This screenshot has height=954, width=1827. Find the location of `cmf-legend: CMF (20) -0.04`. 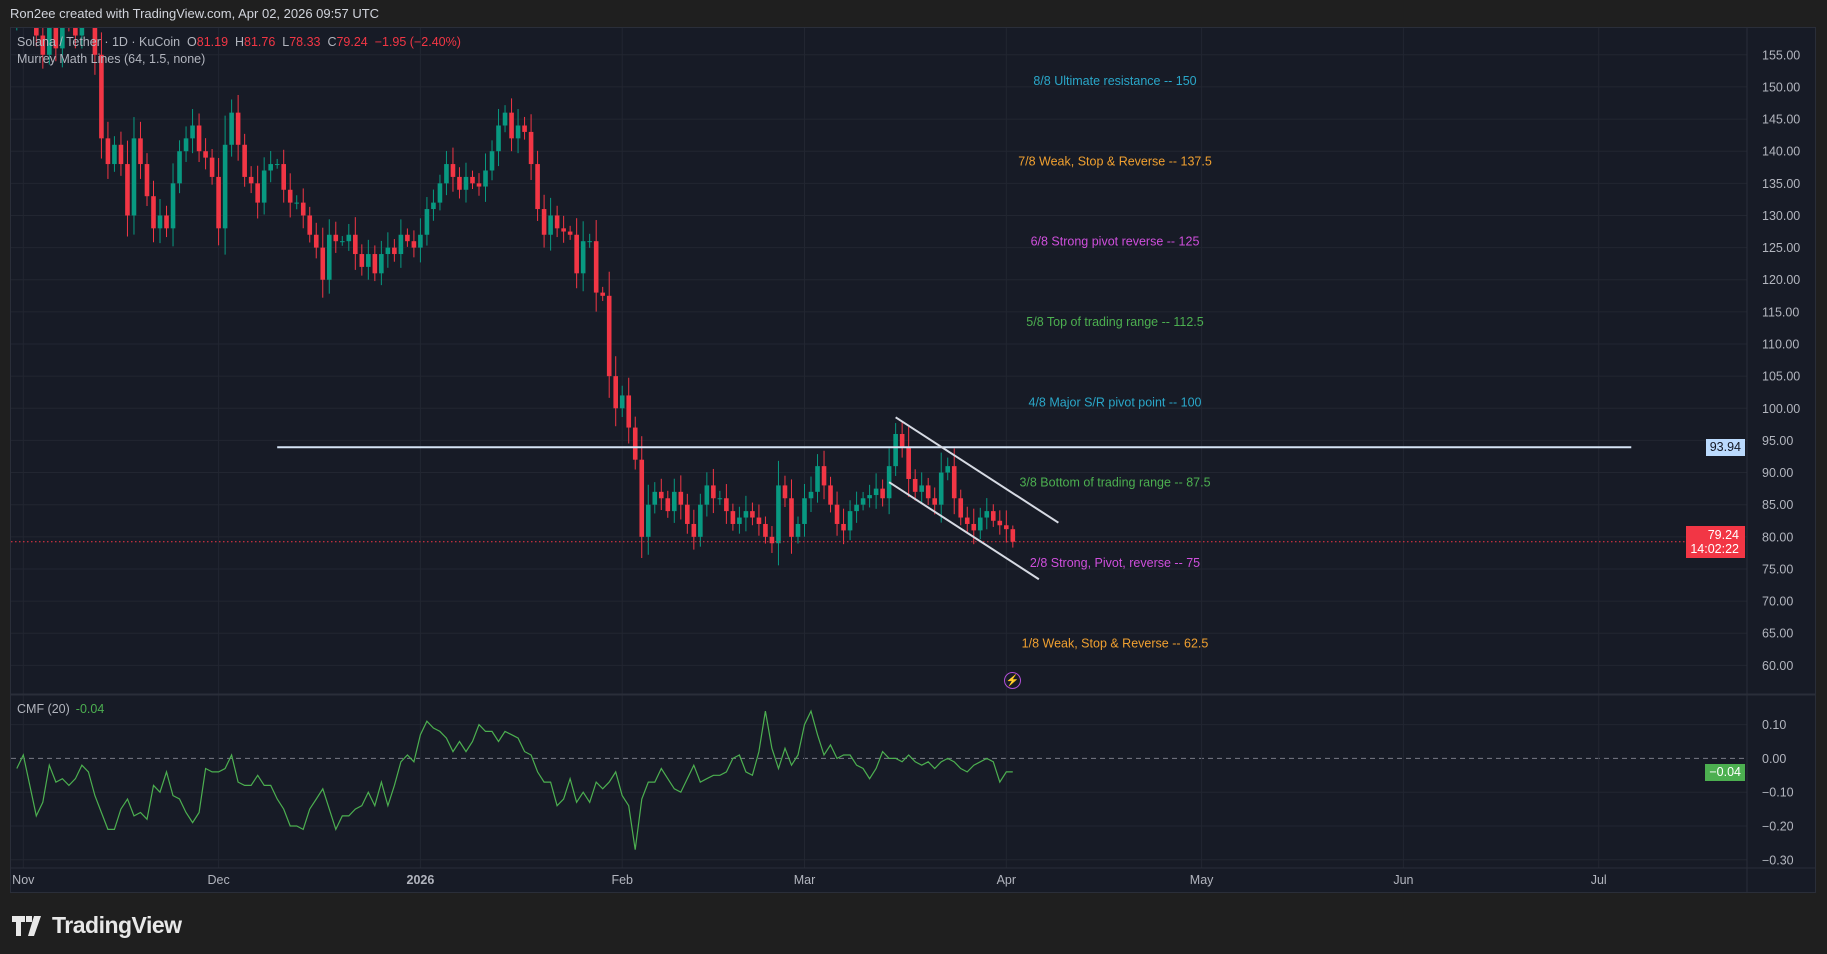

cmf-legend: CMF (20) -0.04 is located at coordinates (60, 709).